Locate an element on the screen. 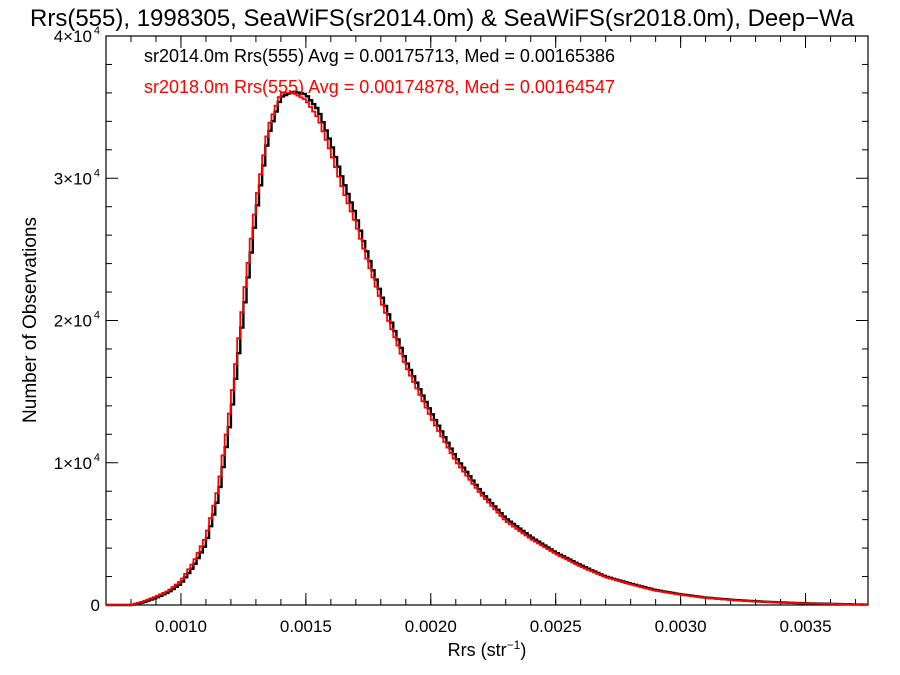  y-tick-label: 0 is located at coordinates (95, 605).